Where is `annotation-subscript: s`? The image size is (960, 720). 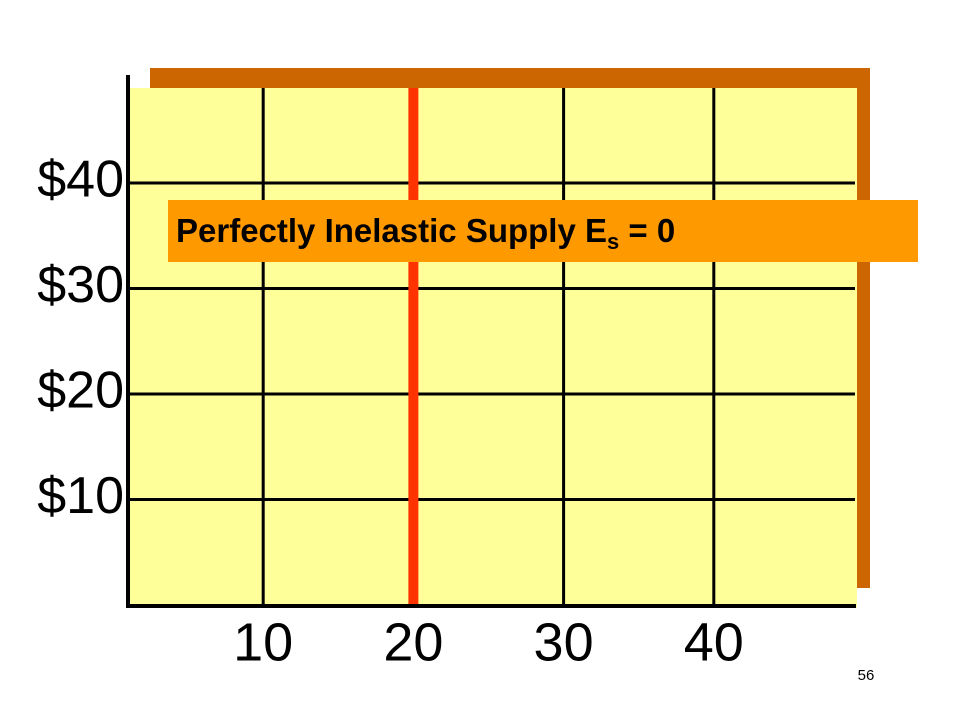 annotation-subscript: s is located at coordinates (613, 241).